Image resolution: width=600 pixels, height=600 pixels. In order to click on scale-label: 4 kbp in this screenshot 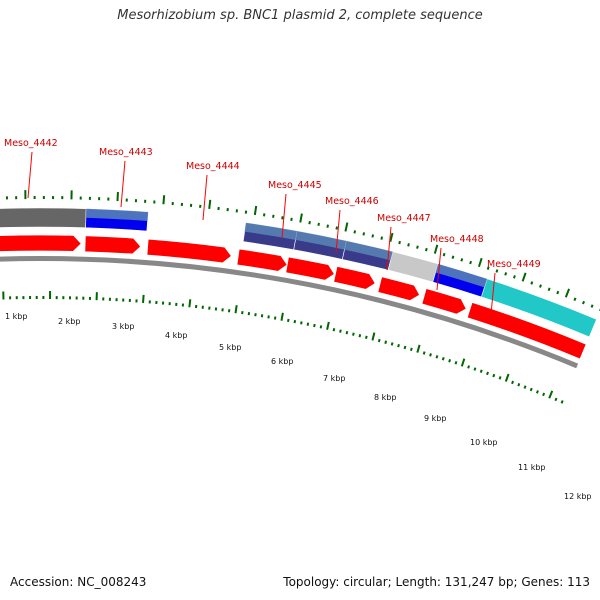, I will do `click(176, 335)`.